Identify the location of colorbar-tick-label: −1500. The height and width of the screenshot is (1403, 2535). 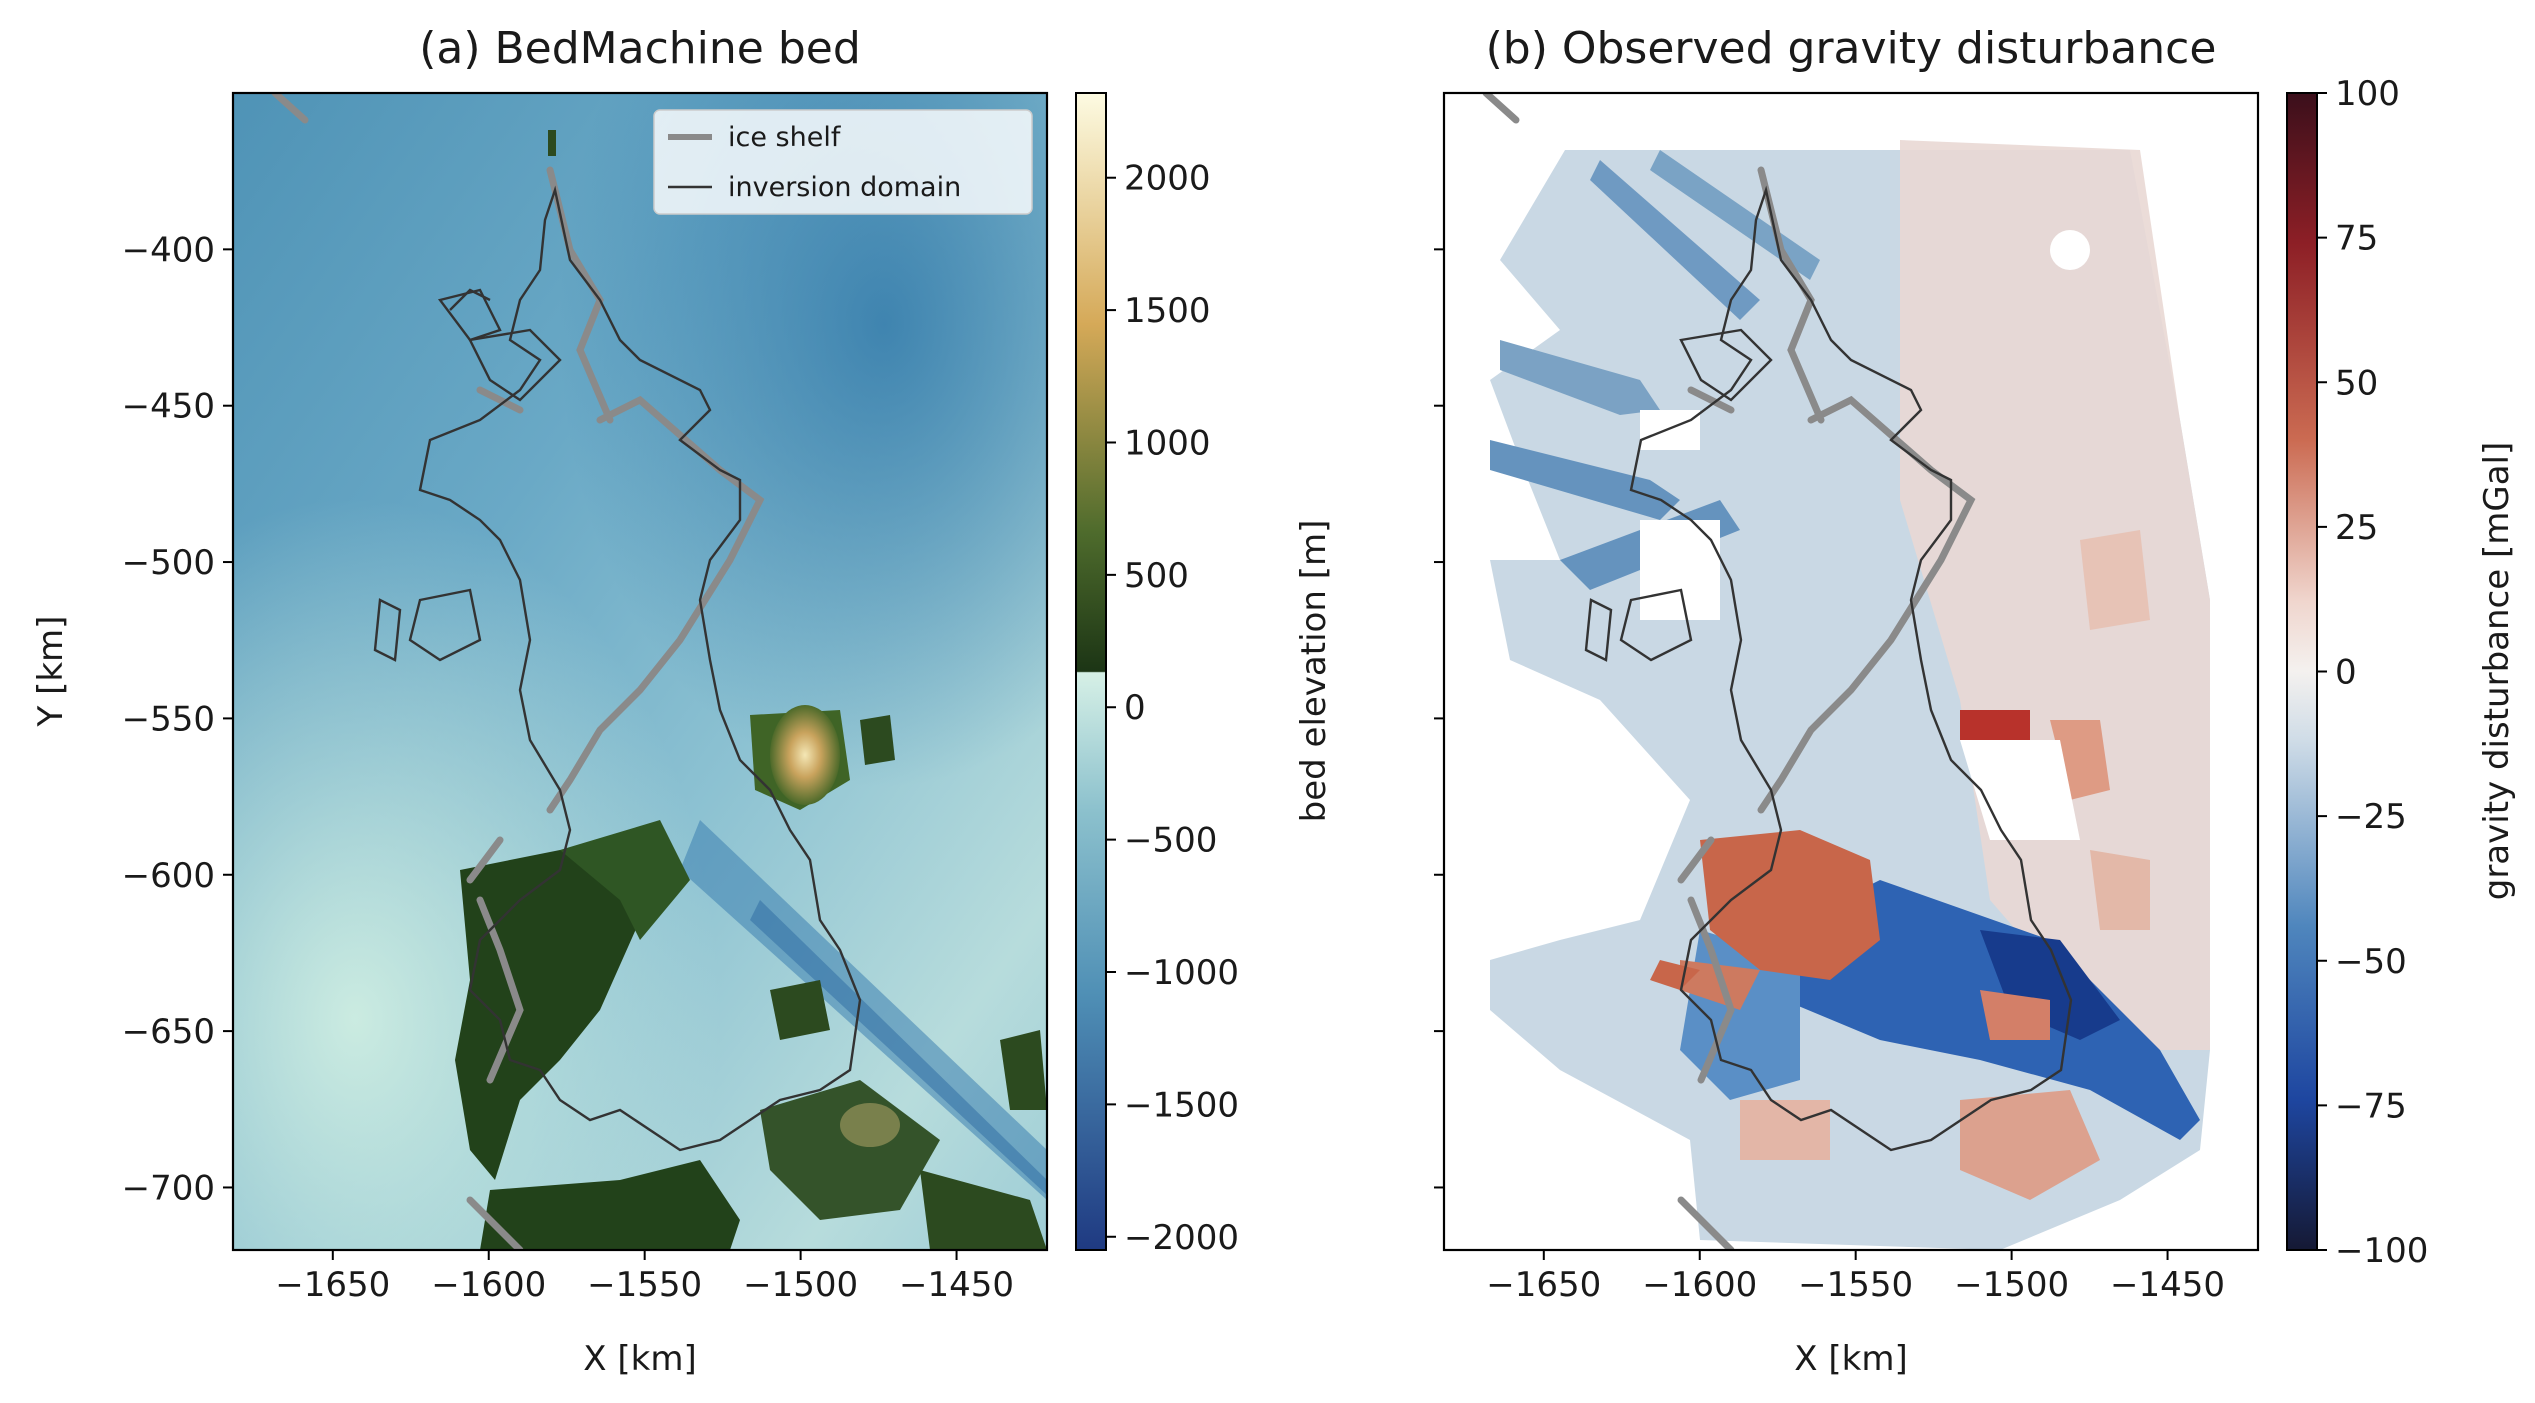
(1181, 1105).